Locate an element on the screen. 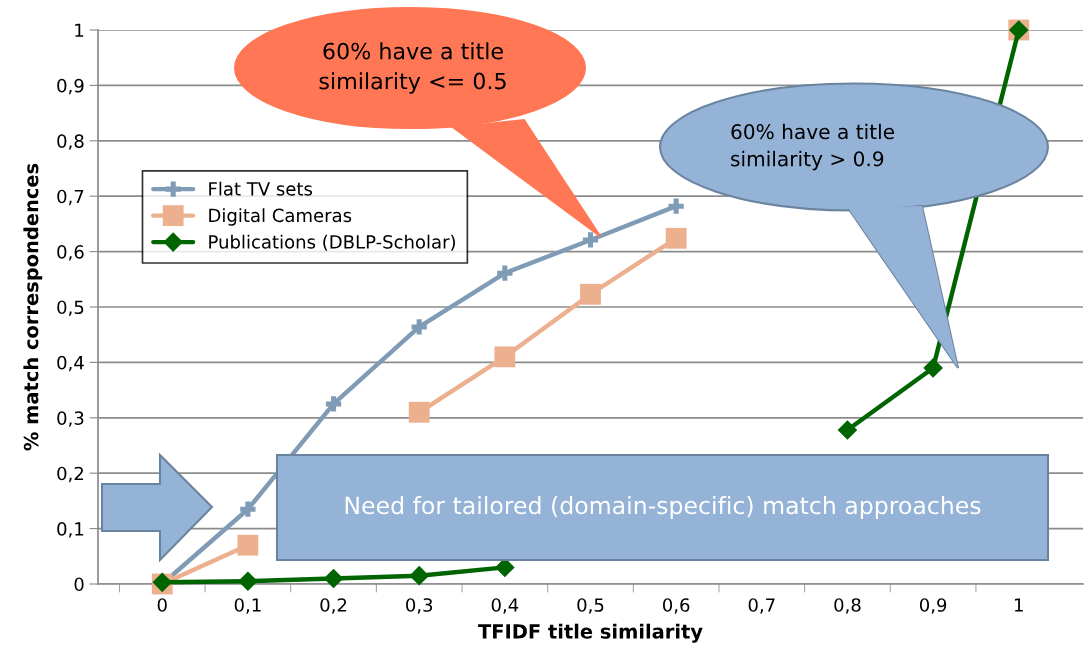 Image resolution: width=1084 pixels, height=664 pixels. x-axis-title: TFIDF title similarity is located at coordinates (590, 633).